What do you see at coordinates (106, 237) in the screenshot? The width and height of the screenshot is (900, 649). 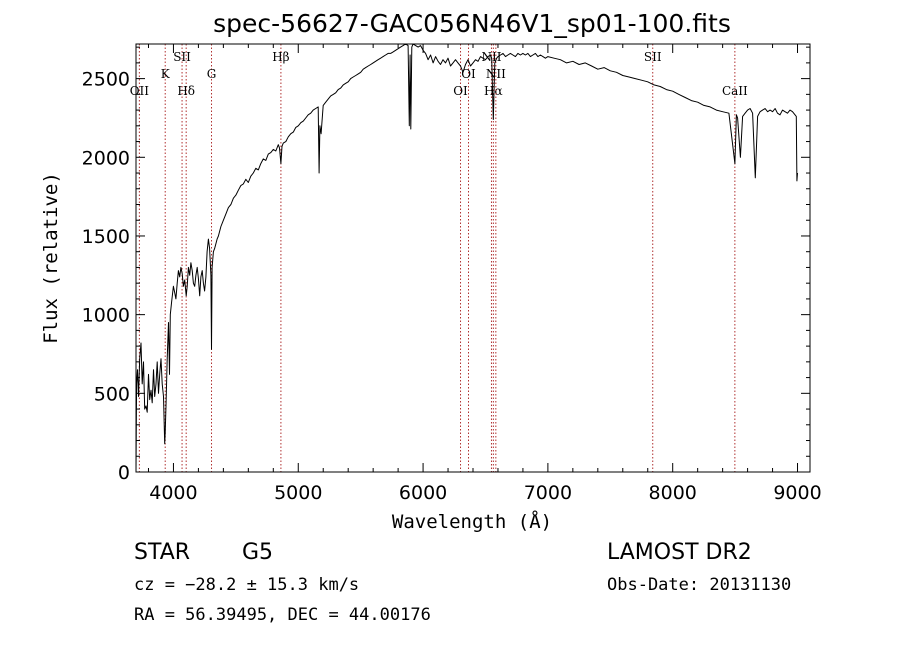 I see `y-tick-label: 1500` at bounding box center [106, 237].